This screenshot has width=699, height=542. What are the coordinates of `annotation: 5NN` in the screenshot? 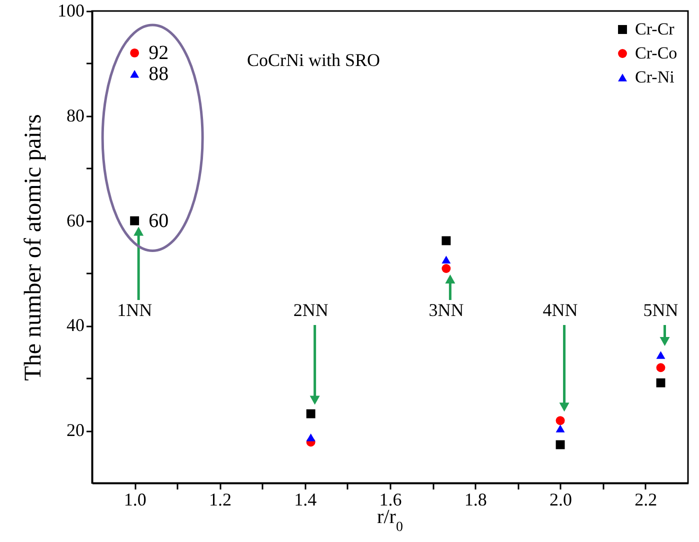 It's located at (660, 310).